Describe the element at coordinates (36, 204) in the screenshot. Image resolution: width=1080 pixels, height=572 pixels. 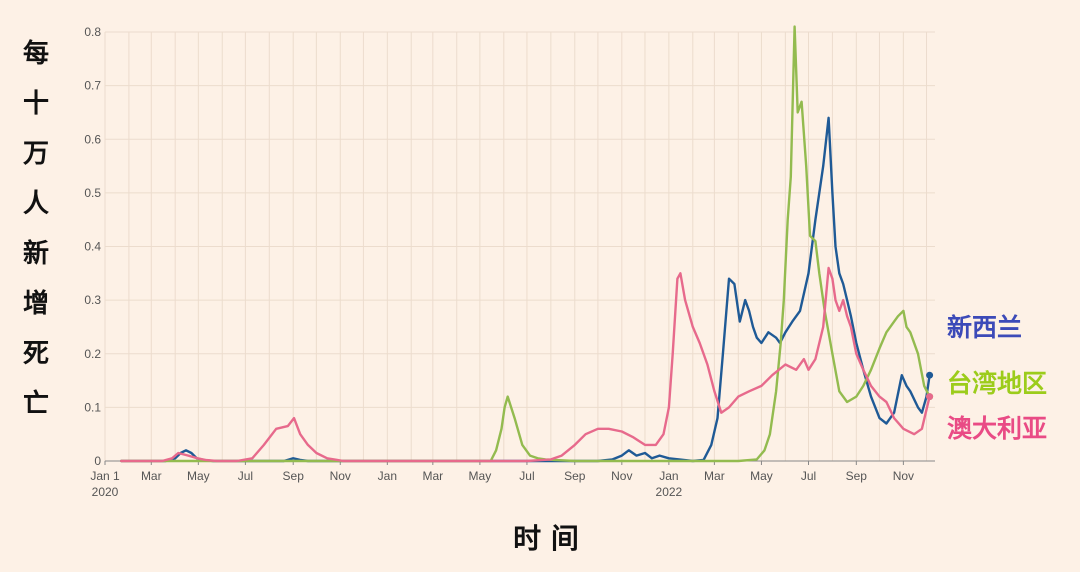
I see `y-axis-label-char: 人` at that location.